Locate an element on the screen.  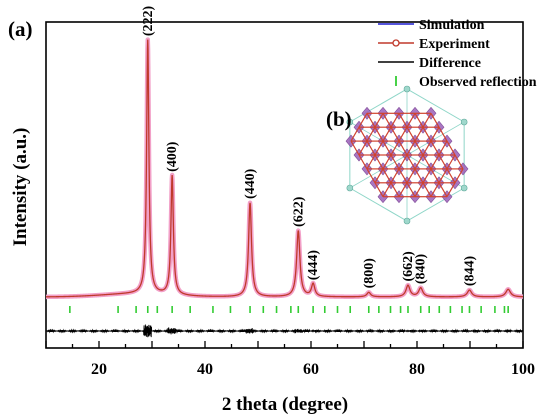
peak-label: (840) is located at coordinates (421, 268).